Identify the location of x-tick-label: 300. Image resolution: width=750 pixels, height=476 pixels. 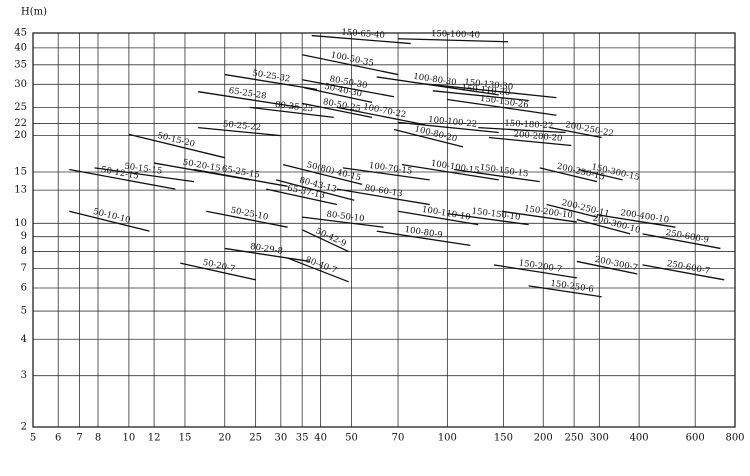
(599, 438).